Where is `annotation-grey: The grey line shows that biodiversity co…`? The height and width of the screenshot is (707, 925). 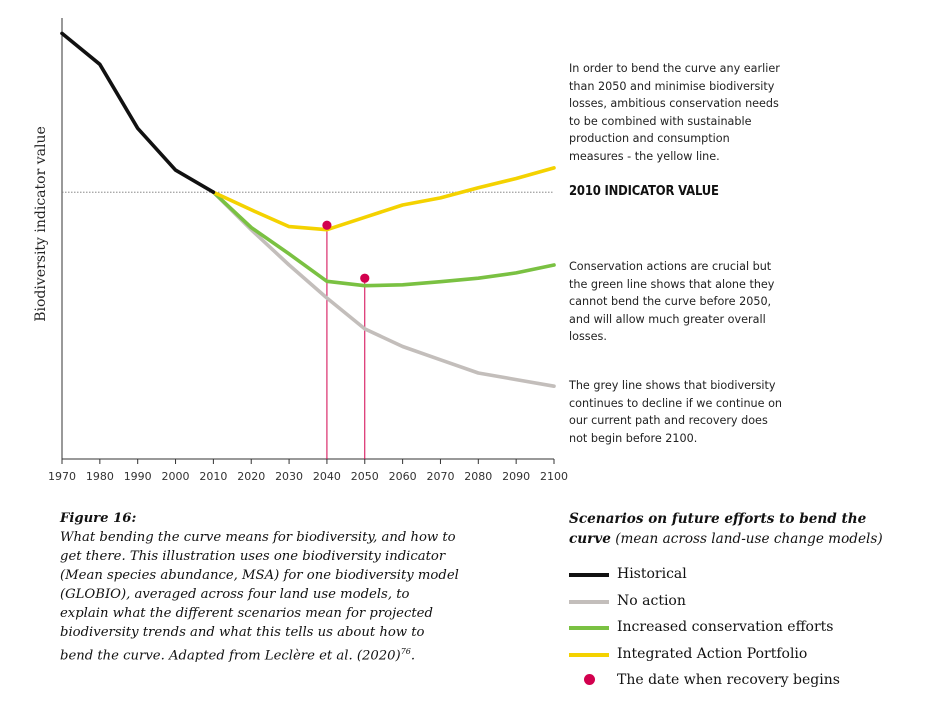
annotation-grey: The grey line shows that biodiversity co… is located at coordinates (676, 412).